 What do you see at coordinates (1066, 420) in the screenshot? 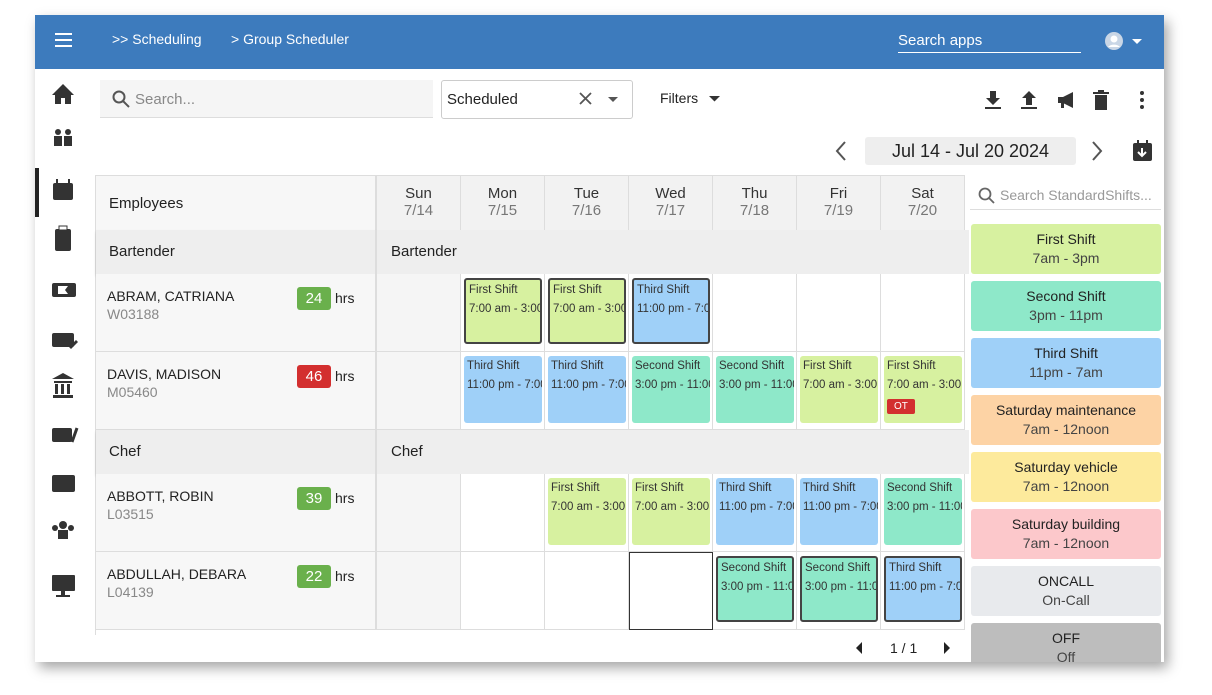
I see `shift-template: Saturday maintenance 7am - 12noon` at bounding box center [1066, 420].